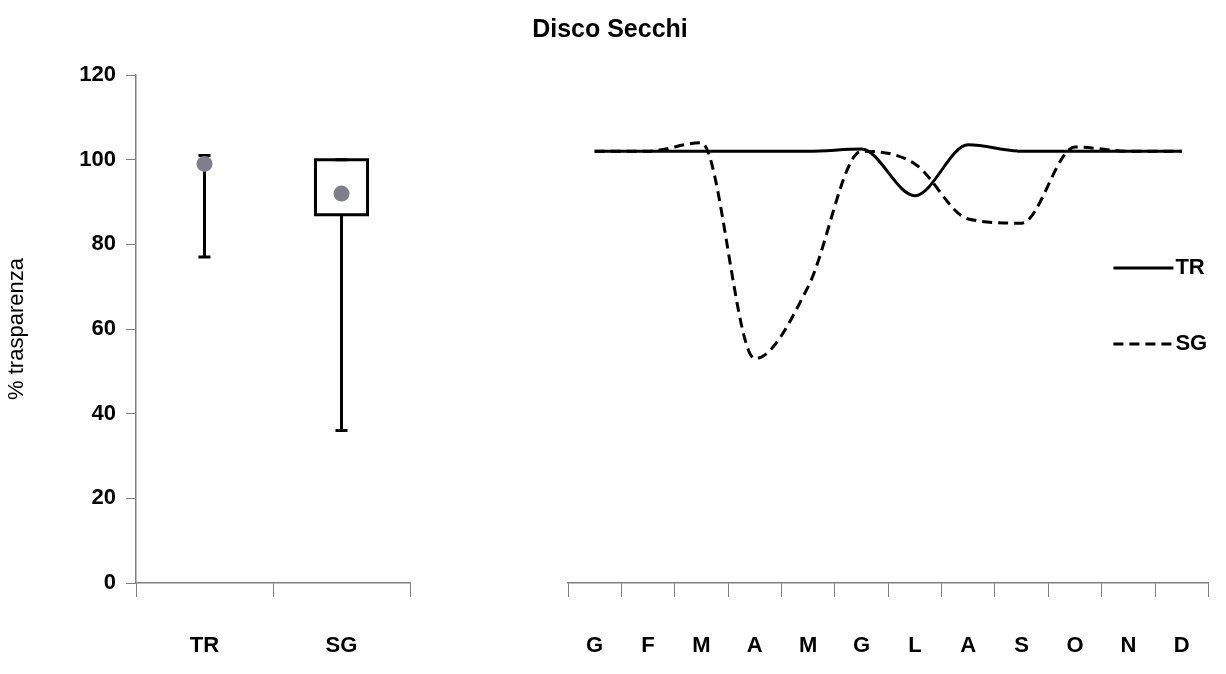 Image resolution: width=1226 pixels, height=674 pixels. I want to click on chart-title: Disco Secchi, so click(610, 28).